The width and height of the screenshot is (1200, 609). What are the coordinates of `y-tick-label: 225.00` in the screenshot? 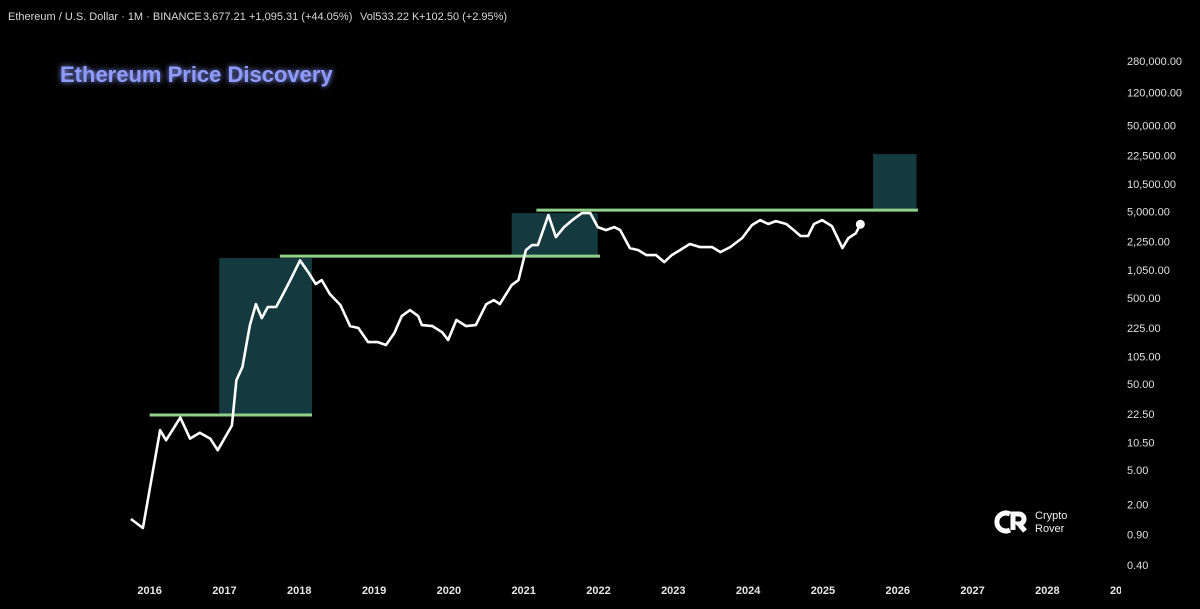 It's located at (1144, 329).